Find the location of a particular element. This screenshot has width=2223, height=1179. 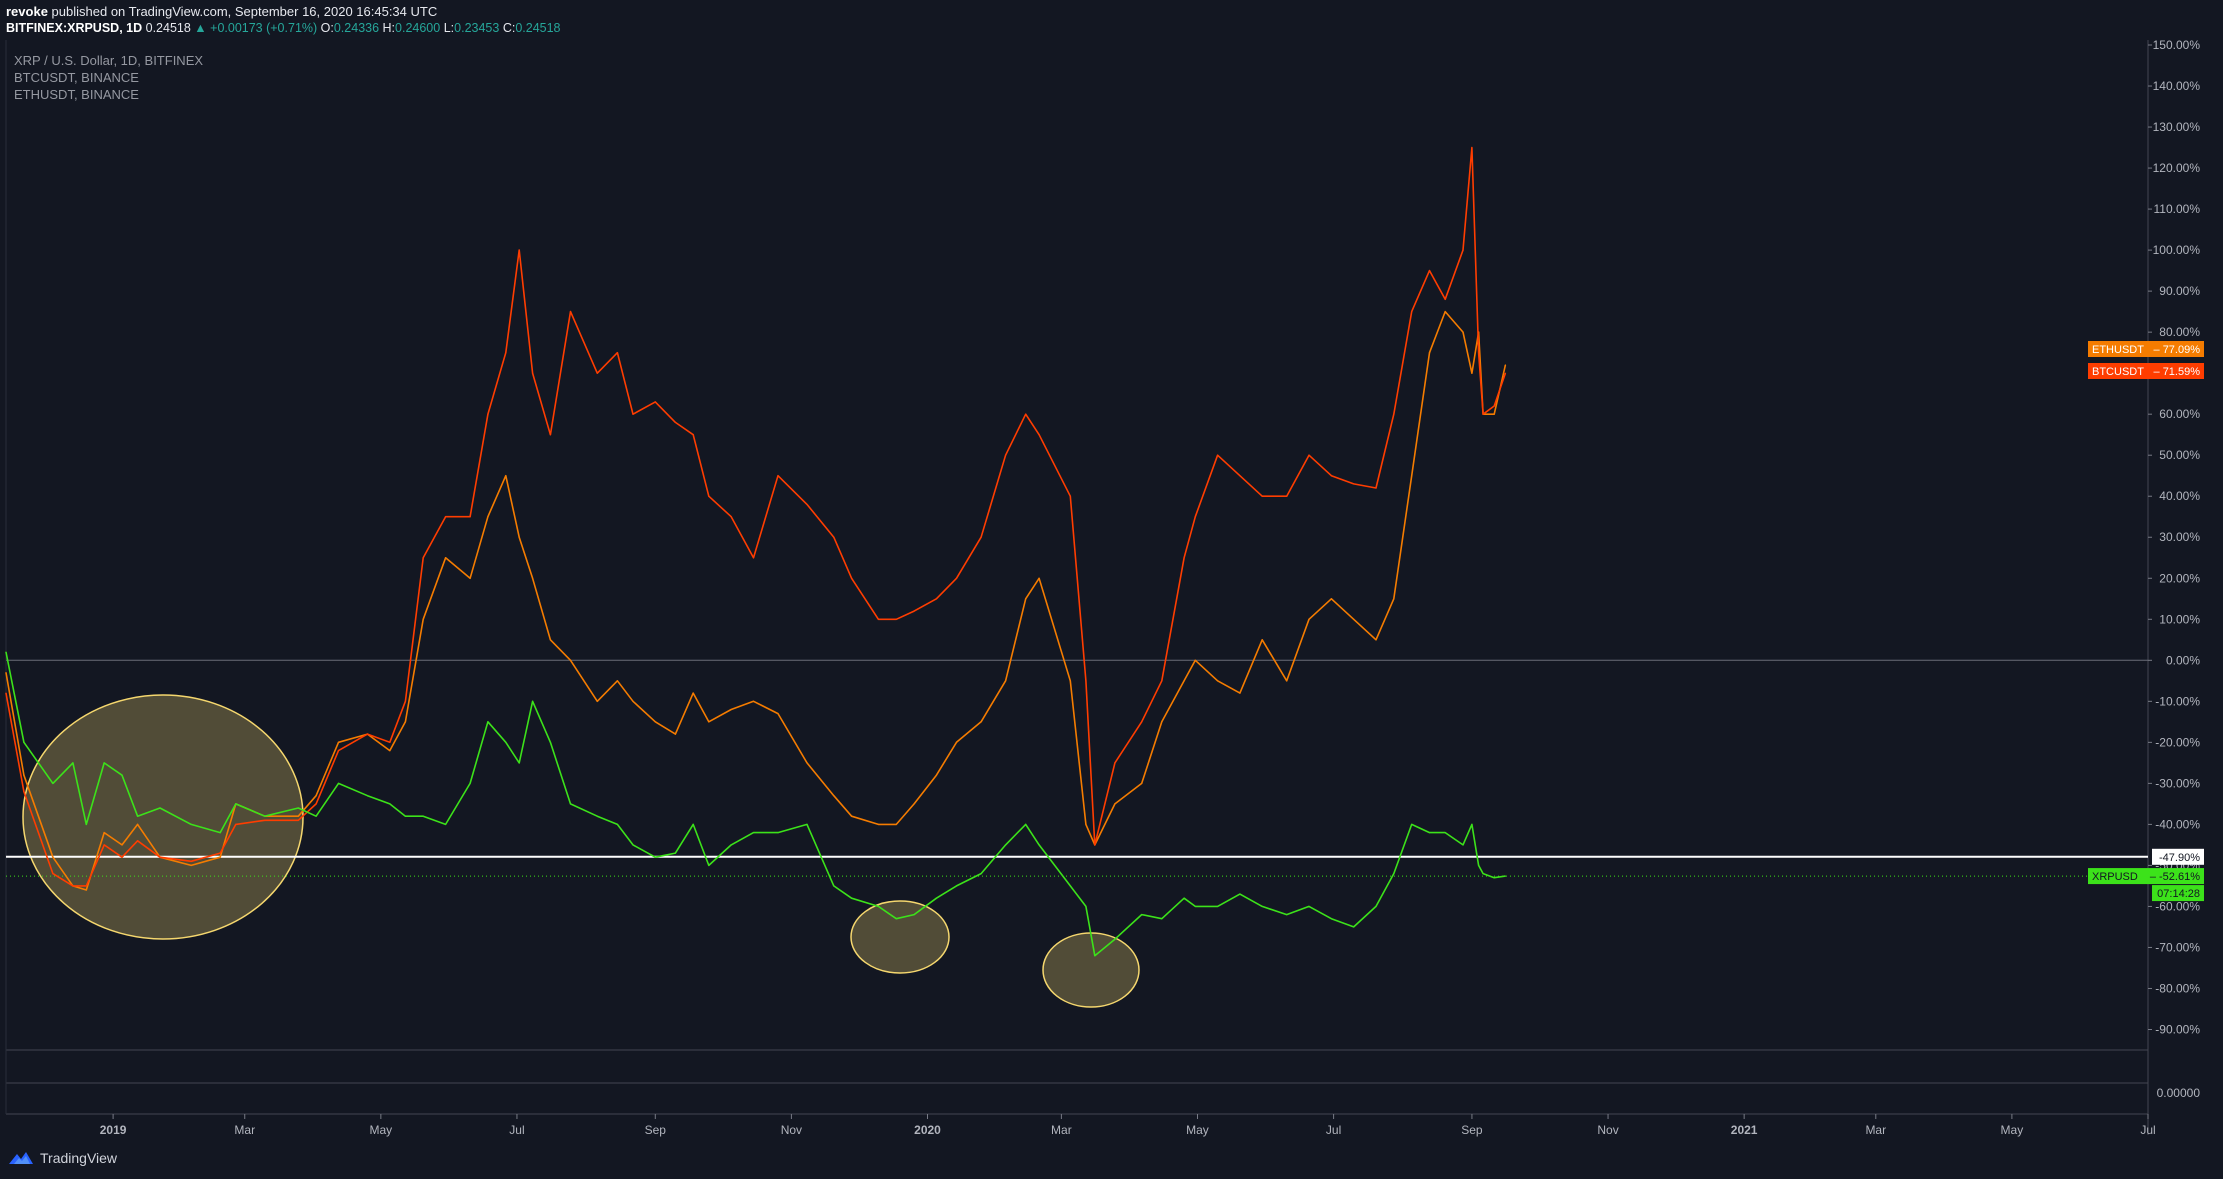

x-axis-tick-label: Sep is located at coordinates (1472, 1130).